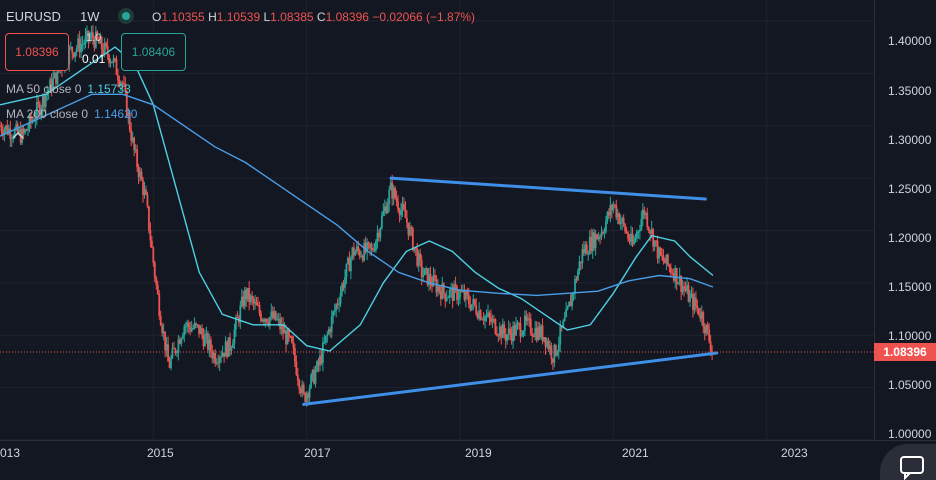 The height and width of the screenshot is (480, 936). What do you see at coordinates (153, 52) in the screenshot?
I see `buy-button: 1.08406` at bounding box center [153, 52].